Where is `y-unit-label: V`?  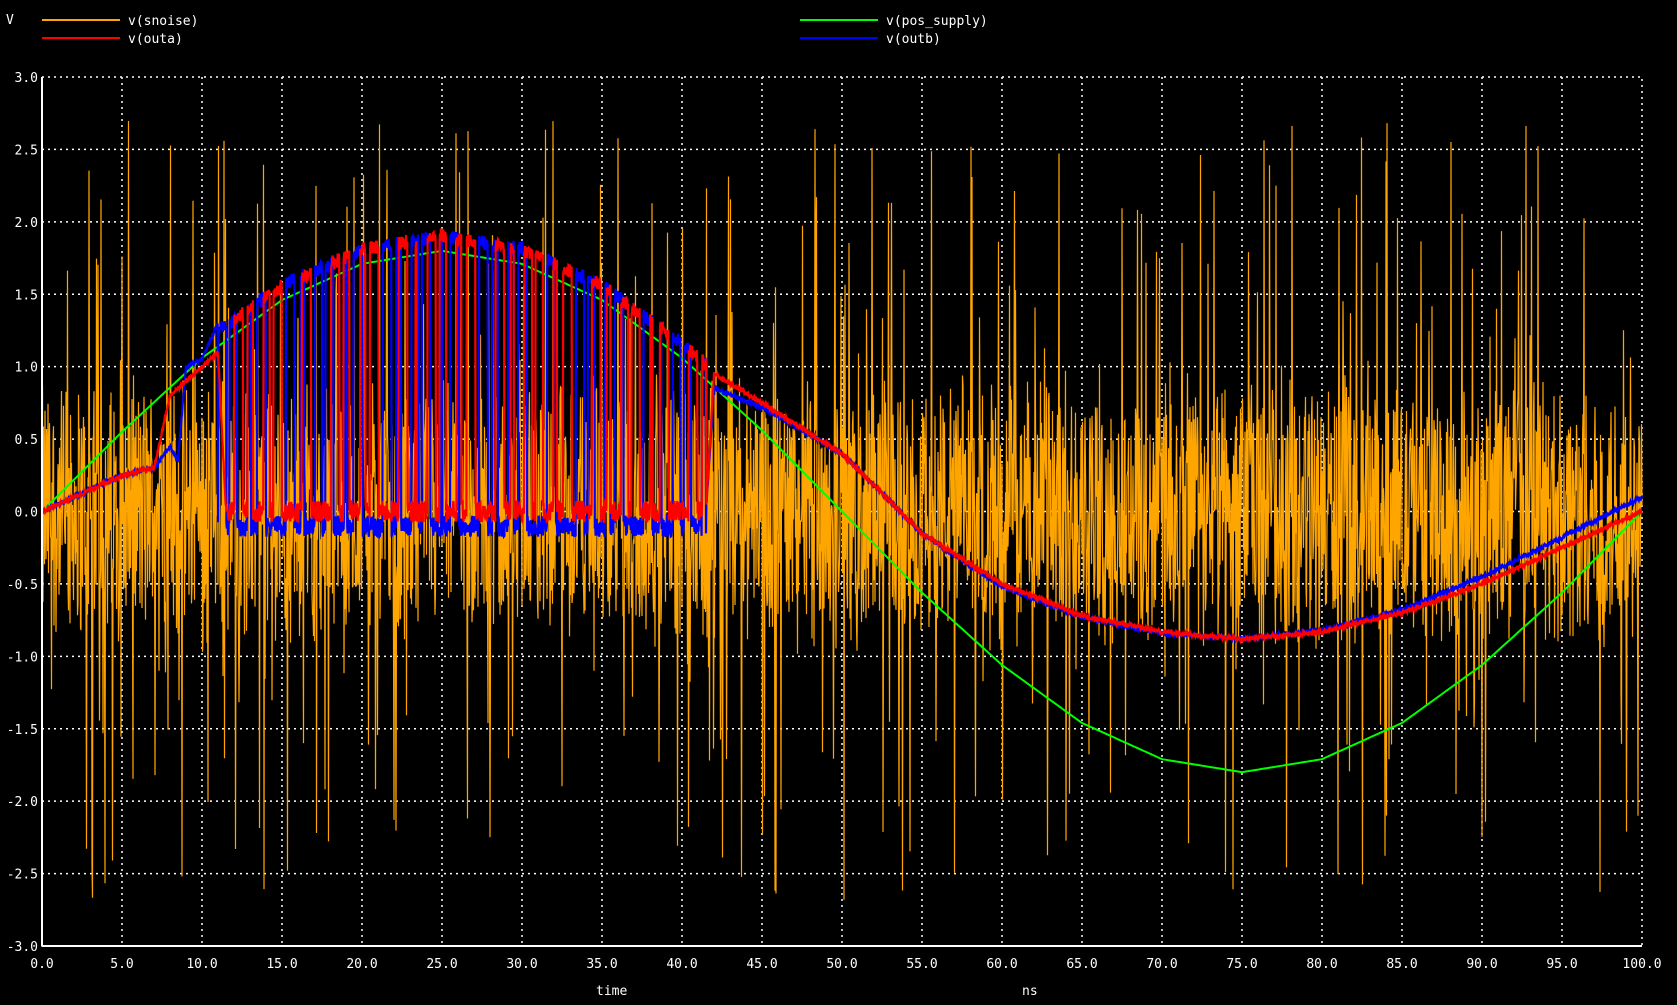 y-unit-label: V is located at coordinates (10, 20).